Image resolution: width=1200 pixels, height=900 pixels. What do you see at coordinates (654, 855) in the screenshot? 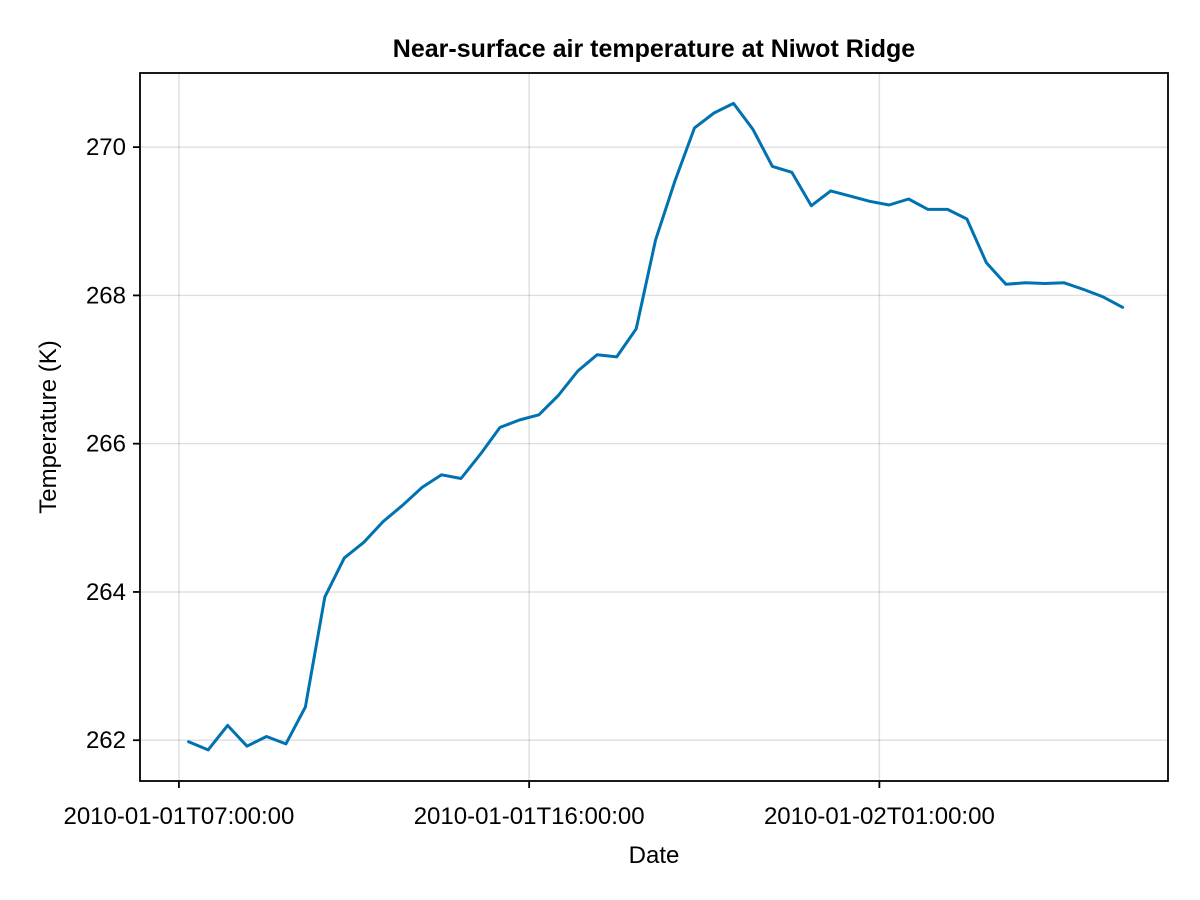
I see `x-axis-label: Date` at bounding box center [654, 855].